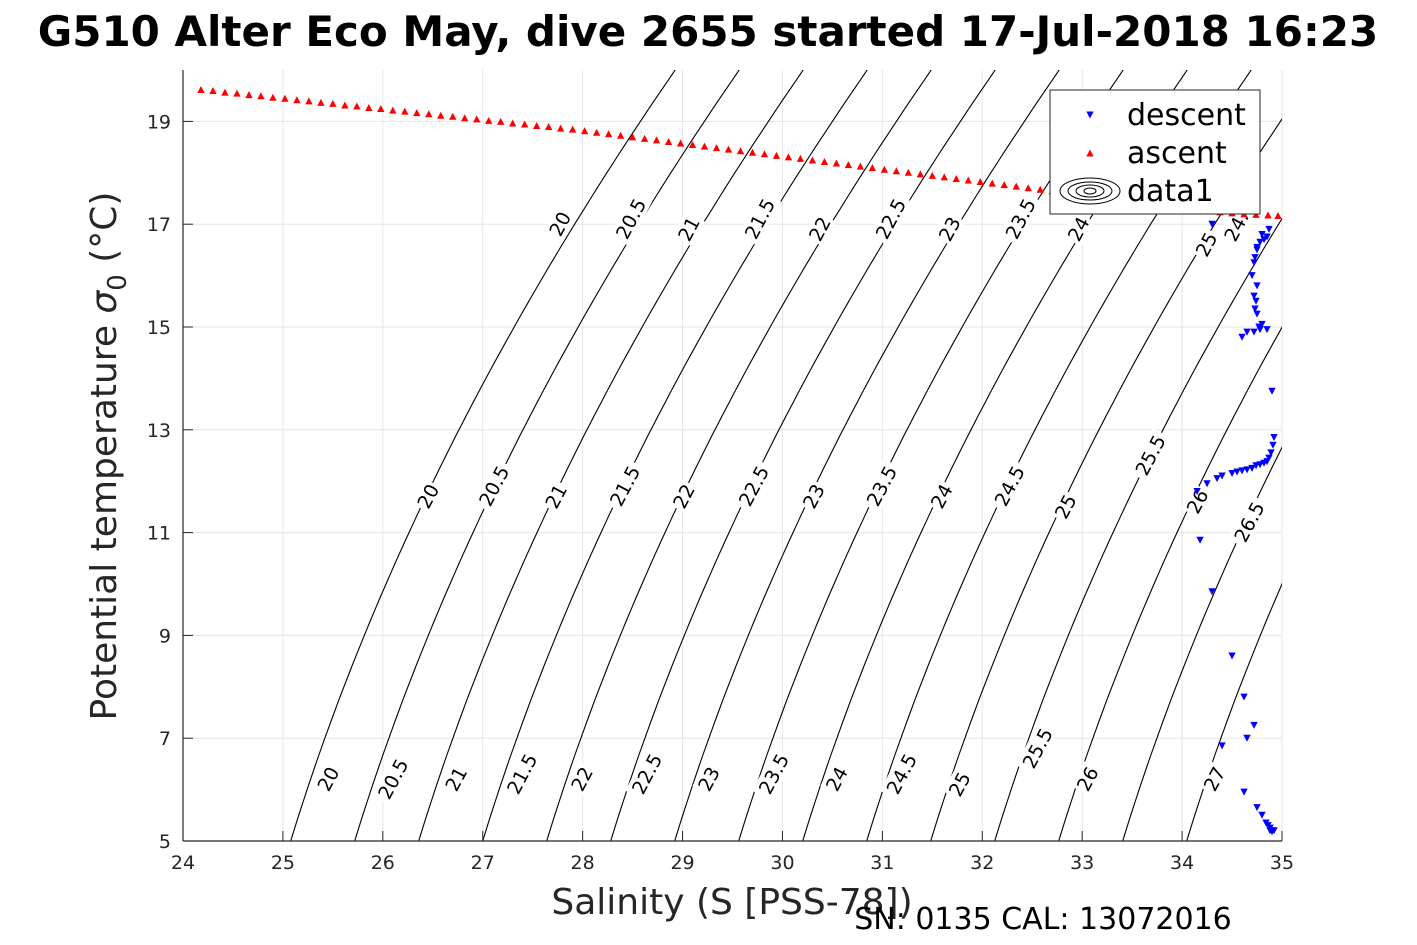 This screenshot has height=945, width=1417. Describe the element at coordinates (882, 863) in the screenshot. I see `x-tick-label: 31` at that location.